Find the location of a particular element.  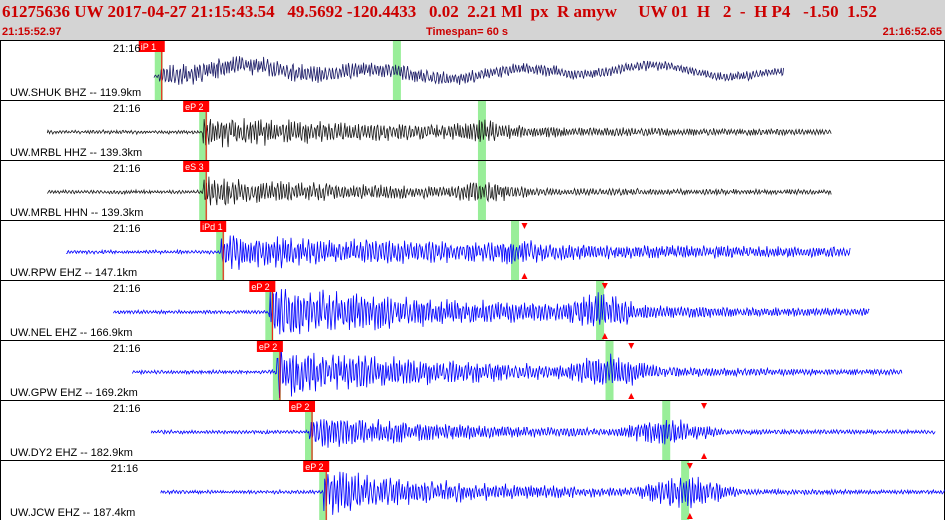

station-label: UW.MRBL HHN -- 139.3km is located at coordinates (76, 213).